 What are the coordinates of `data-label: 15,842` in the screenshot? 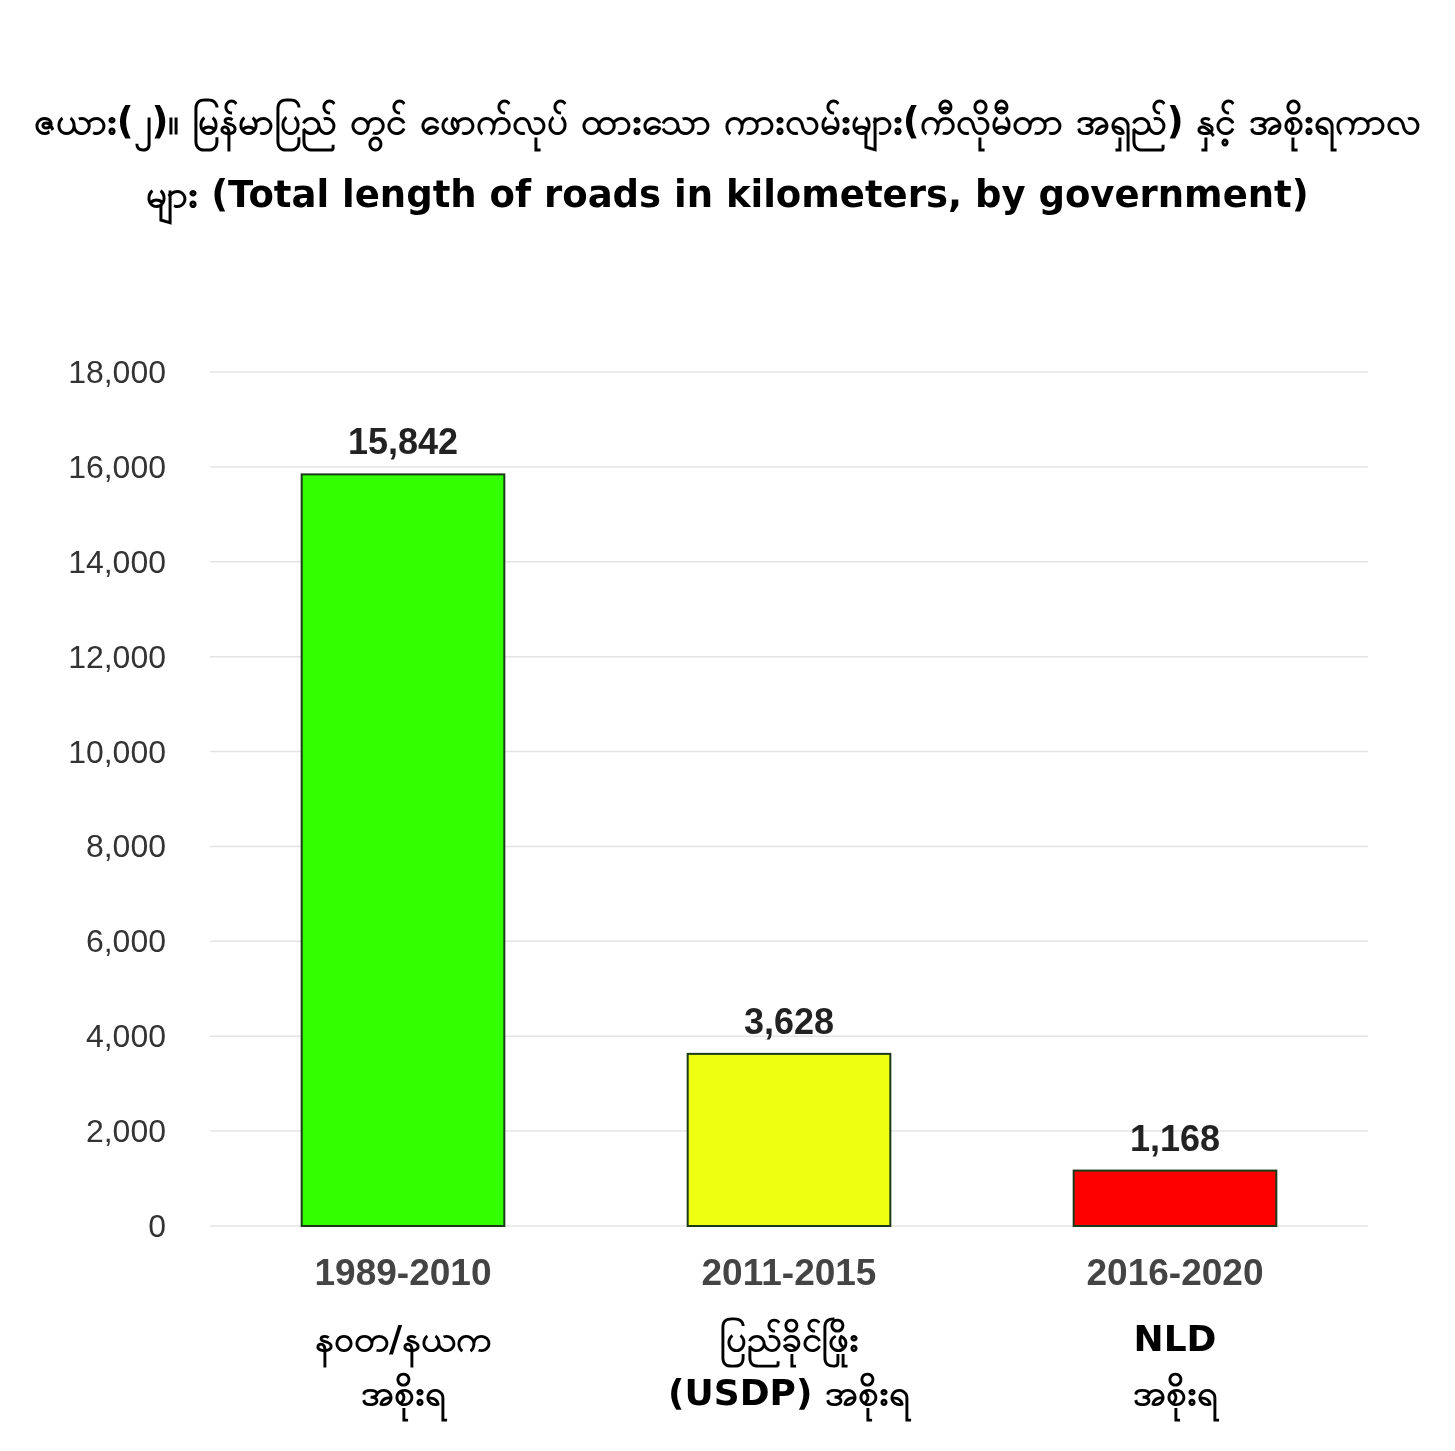 It's located at (403, 442).